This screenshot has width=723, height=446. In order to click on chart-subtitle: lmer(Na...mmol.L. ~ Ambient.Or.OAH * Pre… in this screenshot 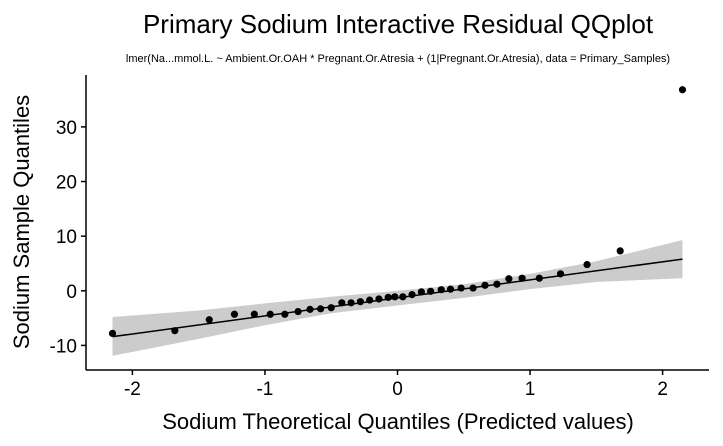, I will do `click(398, 59)`.